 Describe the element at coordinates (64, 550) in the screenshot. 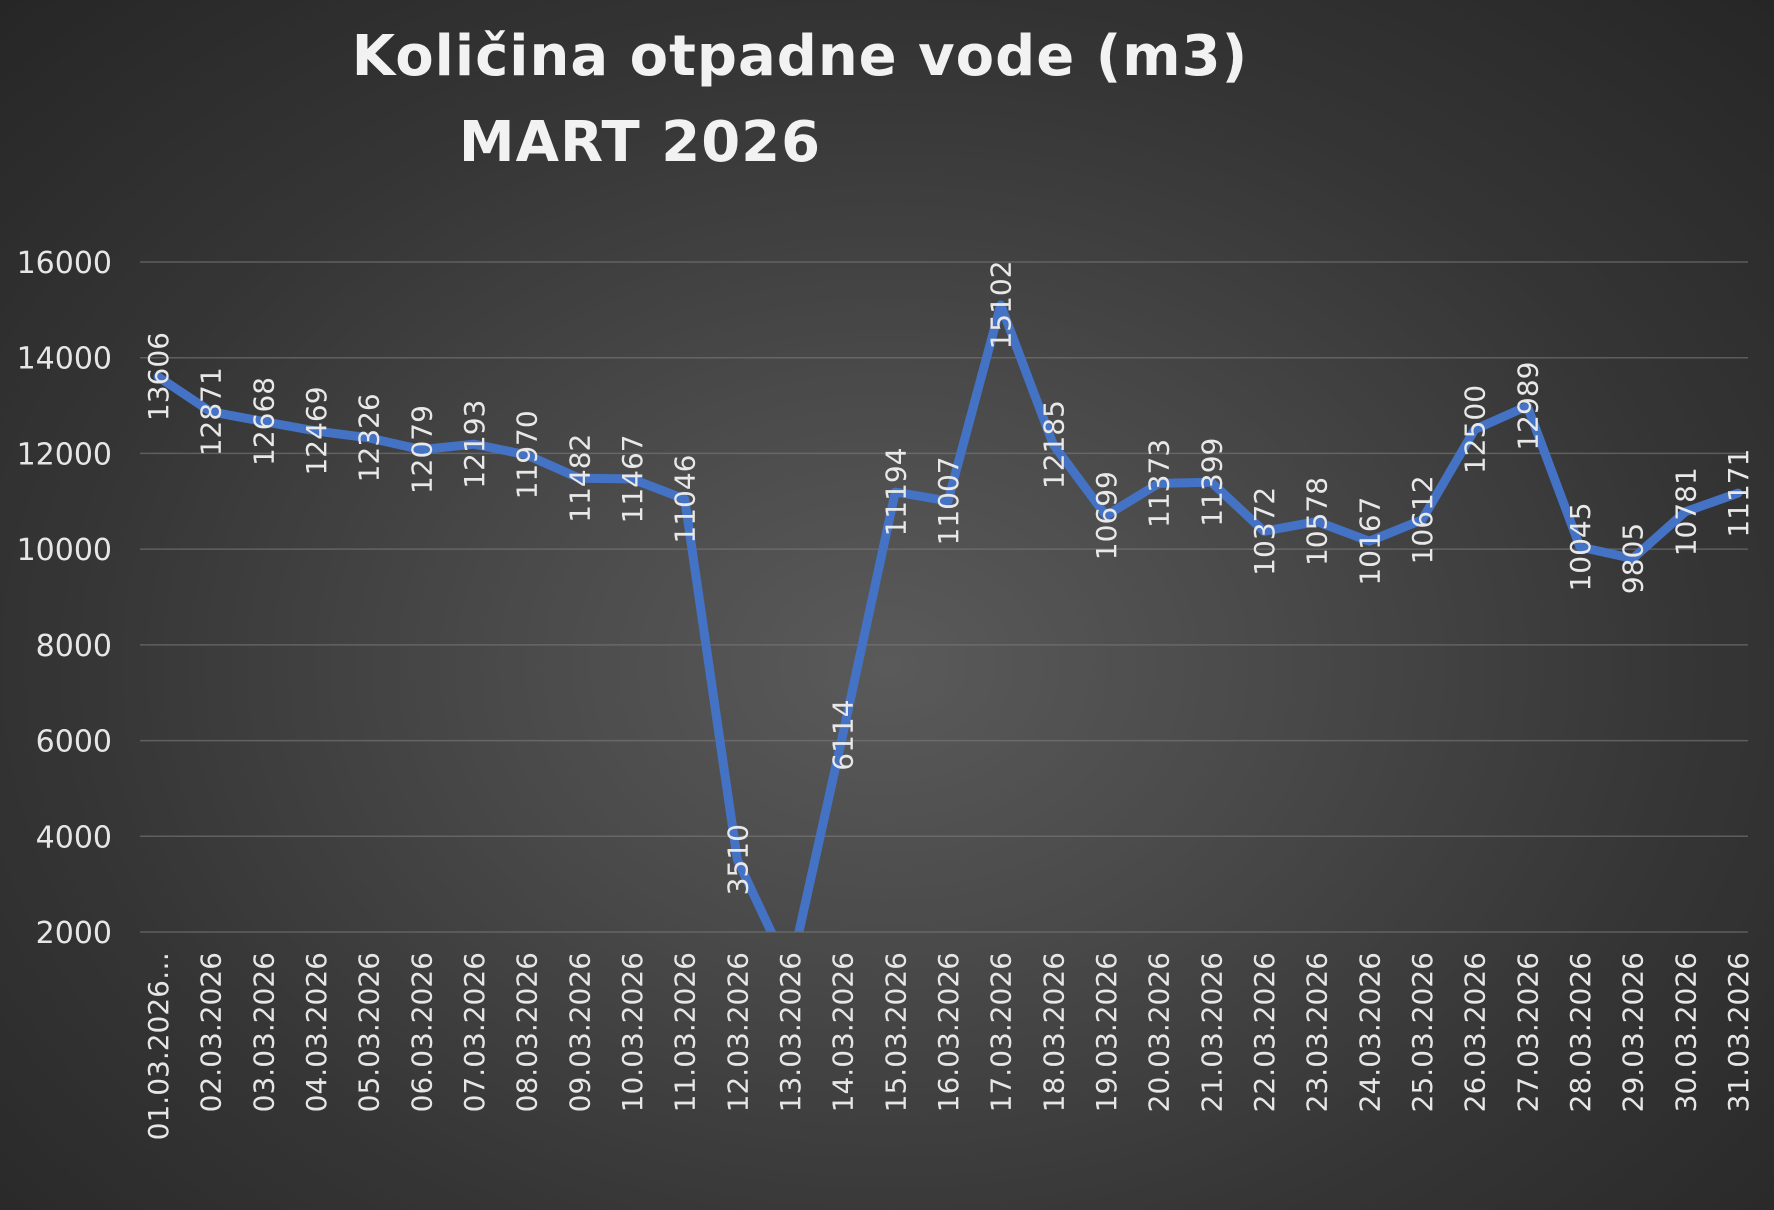

I see `y-tick-label: 10000` at that location.